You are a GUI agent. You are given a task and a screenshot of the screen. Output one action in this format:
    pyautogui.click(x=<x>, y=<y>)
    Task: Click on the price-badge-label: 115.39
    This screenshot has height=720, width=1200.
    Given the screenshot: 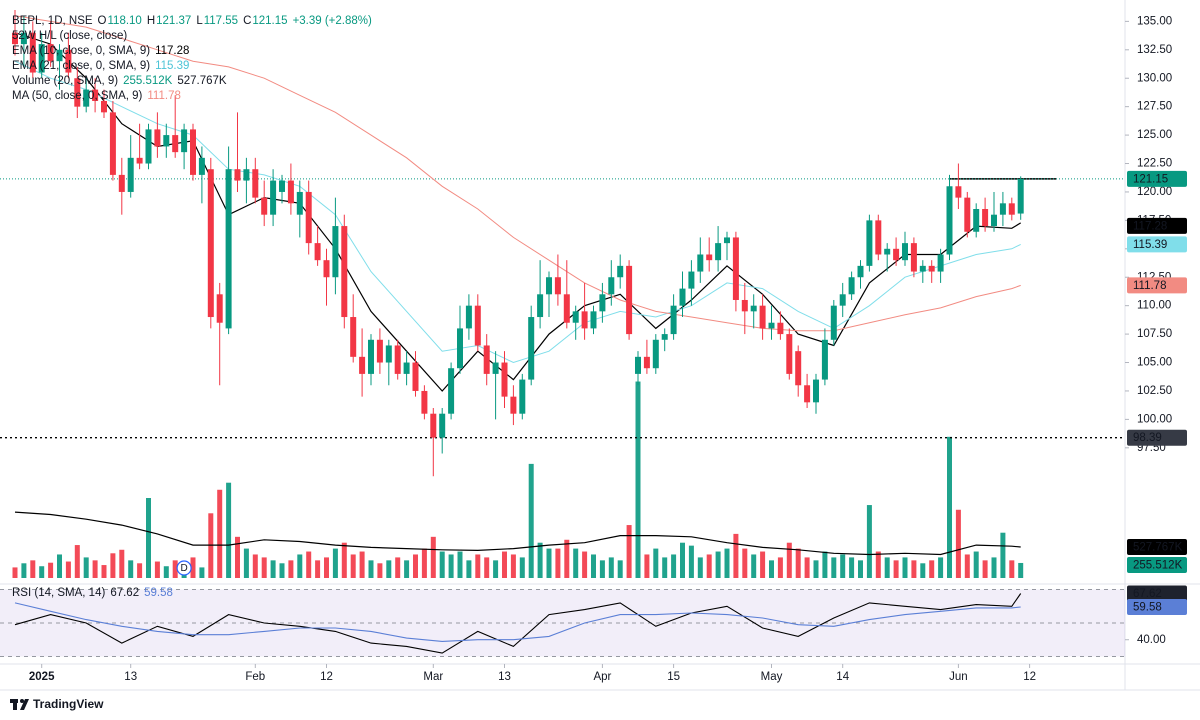 What is the action you would take?
    pyautogui.click(x=1150, y=245)
    